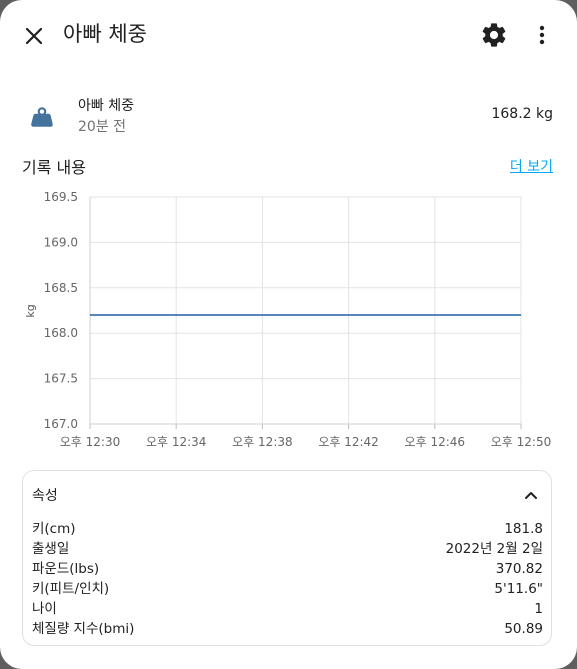  What do you see at coordinates (30, 310) in the screenshot?
I see `y-axis-label: kg` at bounding box center [30, 310].